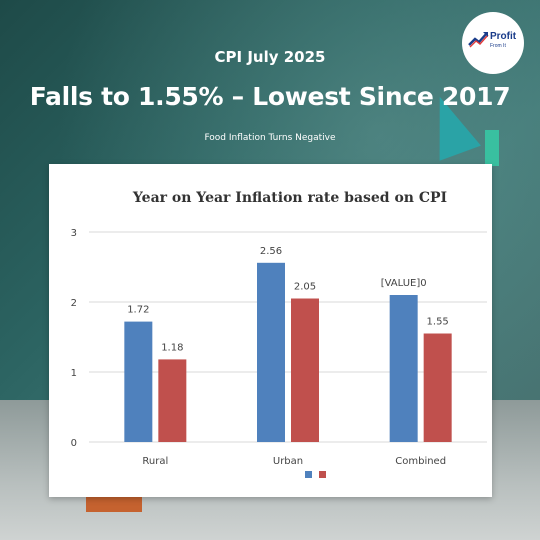 The image size is (540, 540). I want to click on data-label: 1.18, so click(172, 347).